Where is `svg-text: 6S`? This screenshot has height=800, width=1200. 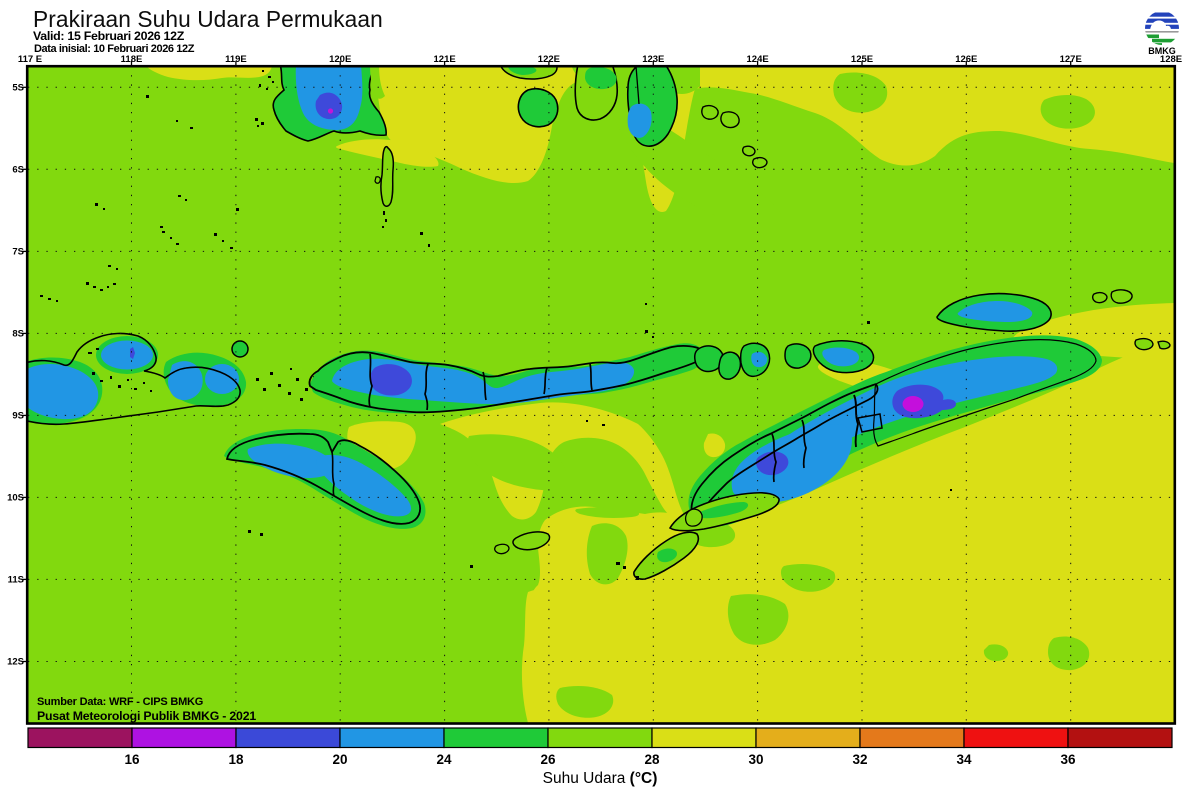 svg-text: 6S is located at coordinates (18, 170).